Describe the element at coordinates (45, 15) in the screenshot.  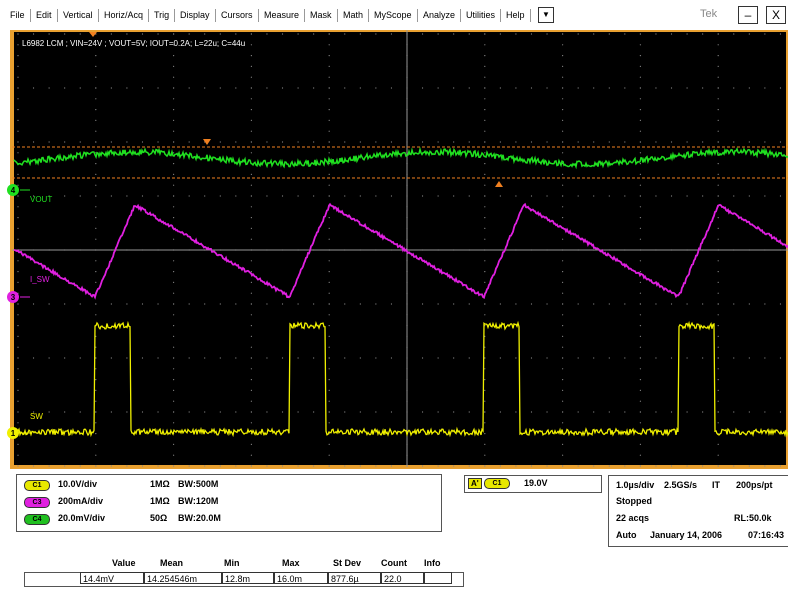
I see `menu-item: Edit` at that location.